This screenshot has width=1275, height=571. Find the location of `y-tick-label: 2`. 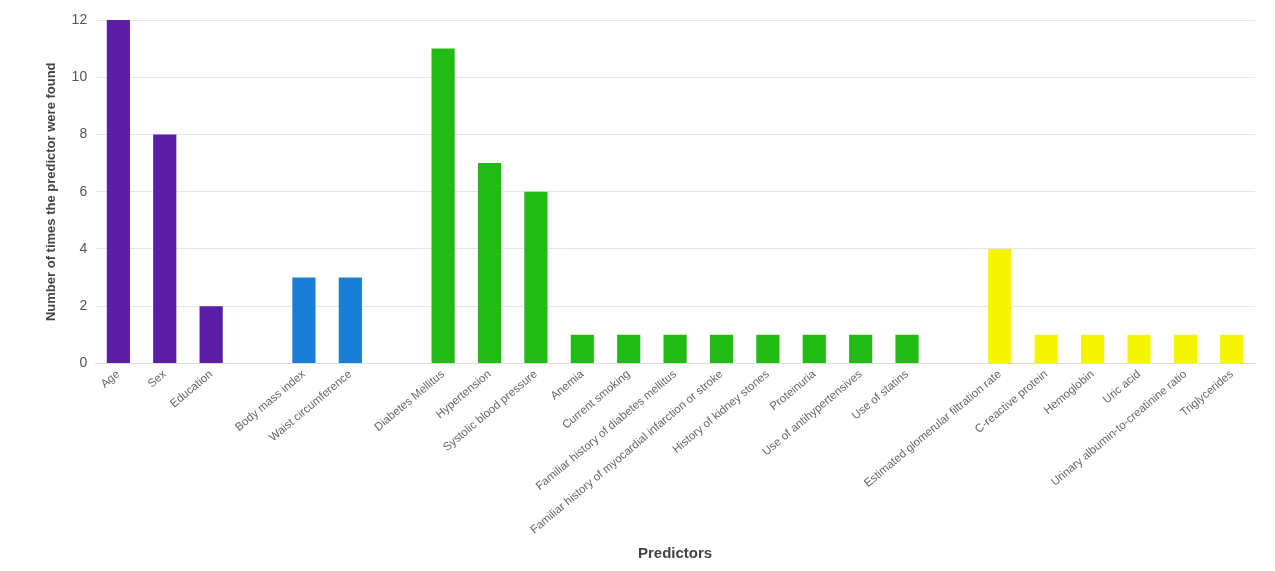

y-tick-label: 2 is located at coordinates (83, 305).